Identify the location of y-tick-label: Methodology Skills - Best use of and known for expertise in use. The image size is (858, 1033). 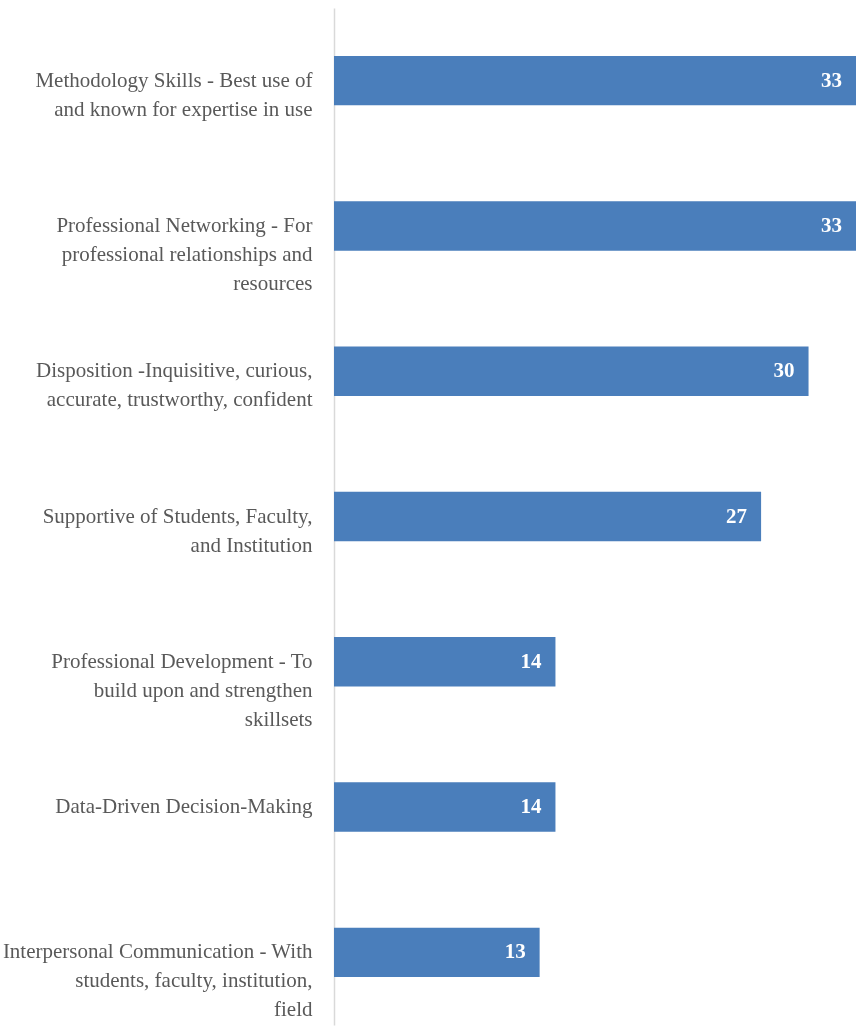
(174, 94).